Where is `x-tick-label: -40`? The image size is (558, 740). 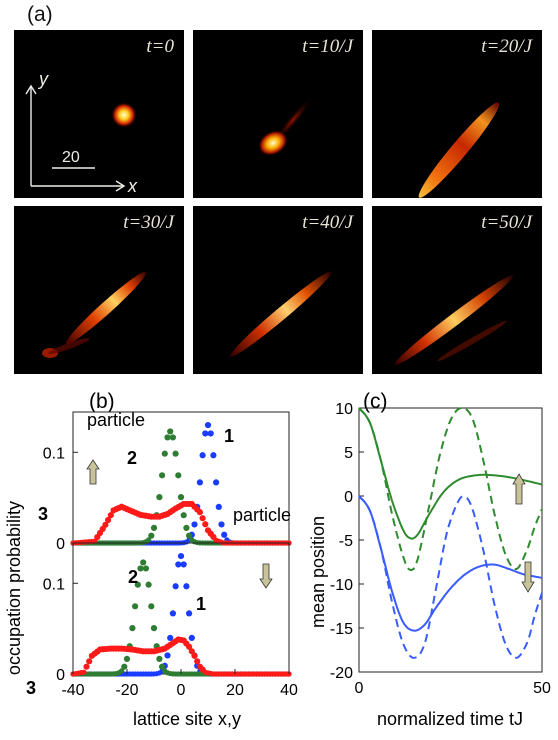 x-tick-label: -40 is located at coordinates (72, 690).